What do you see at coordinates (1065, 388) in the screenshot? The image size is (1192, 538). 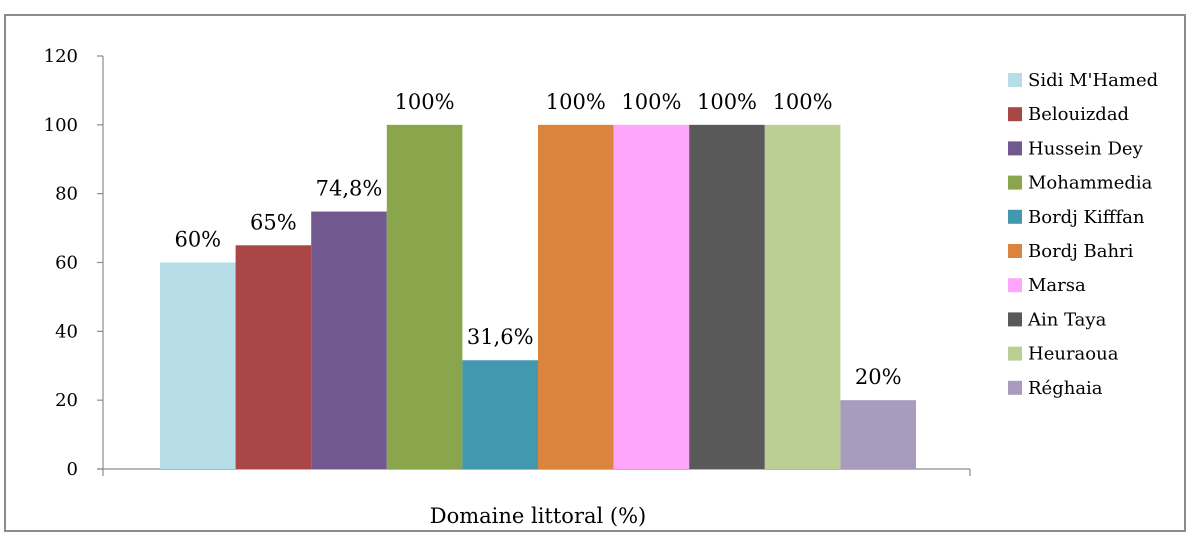 I see `legend-entry: Réghaia` at bounding box center [1065, 388].